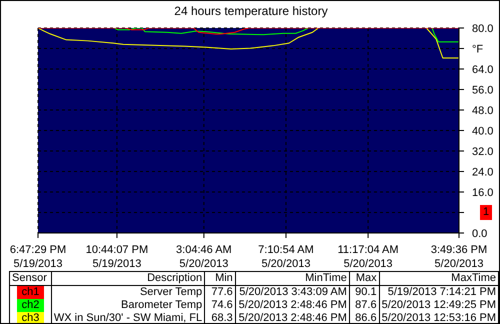  What do you see at coordinates (161, 305) in the screenshot?
I see `text: Barometer Temp` at bounding box center [161, 305].